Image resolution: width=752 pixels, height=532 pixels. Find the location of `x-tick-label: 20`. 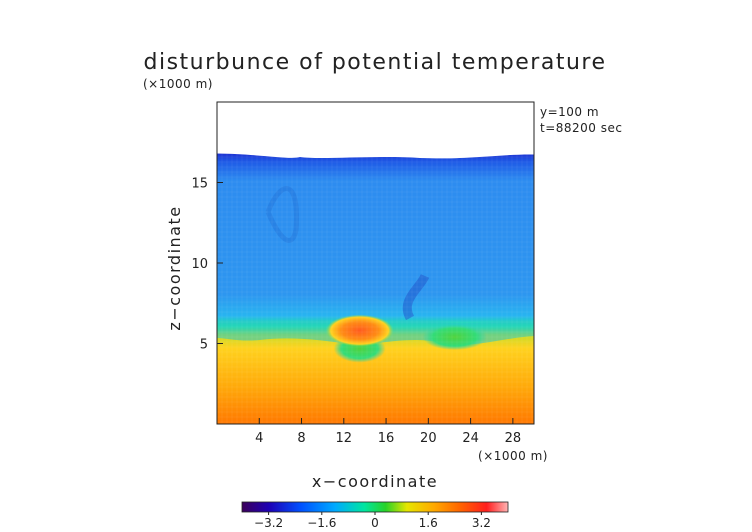

x-tick-label: 20 is located at coordinates (428, 438).